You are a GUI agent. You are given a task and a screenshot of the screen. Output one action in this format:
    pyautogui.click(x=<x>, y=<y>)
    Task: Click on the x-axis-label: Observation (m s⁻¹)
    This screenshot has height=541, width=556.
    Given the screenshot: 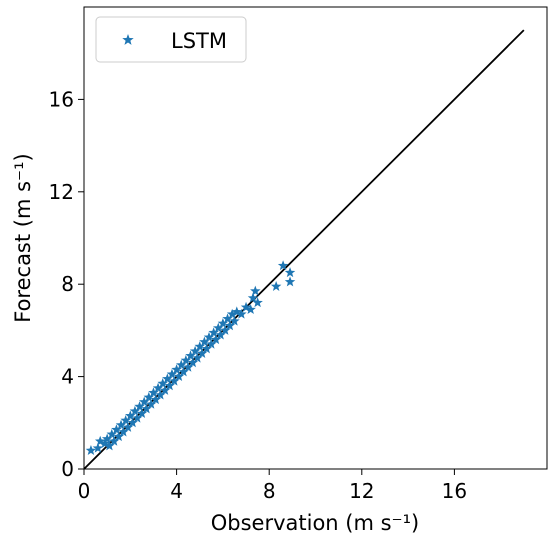 What is the action you would take?
    pyautogui.click(x=315, y=523)
    